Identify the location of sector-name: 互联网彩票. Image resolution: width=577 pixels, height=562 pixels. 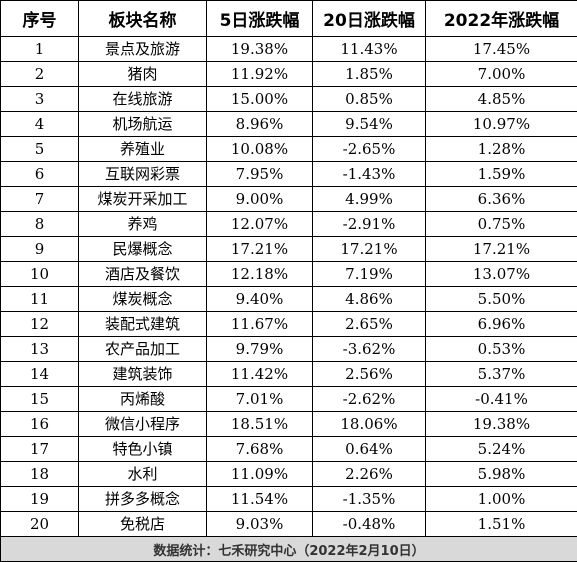
(142, 174).